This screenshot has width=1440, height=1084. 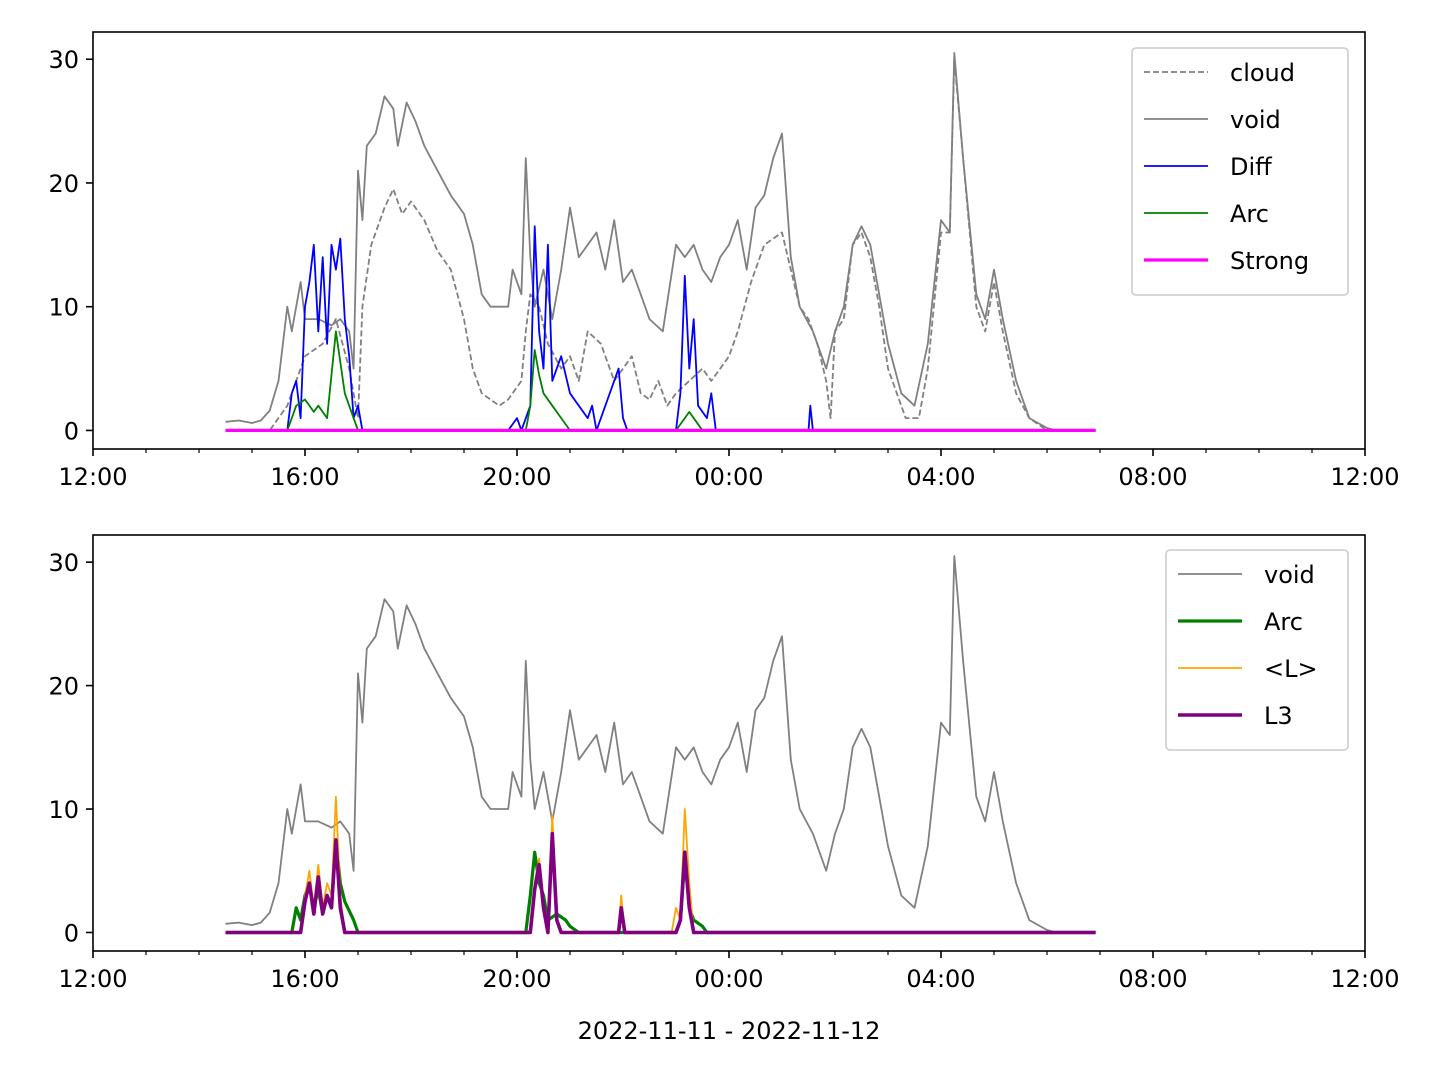 I want to click on legend-label: cloud, so click(x=1262, y=73).